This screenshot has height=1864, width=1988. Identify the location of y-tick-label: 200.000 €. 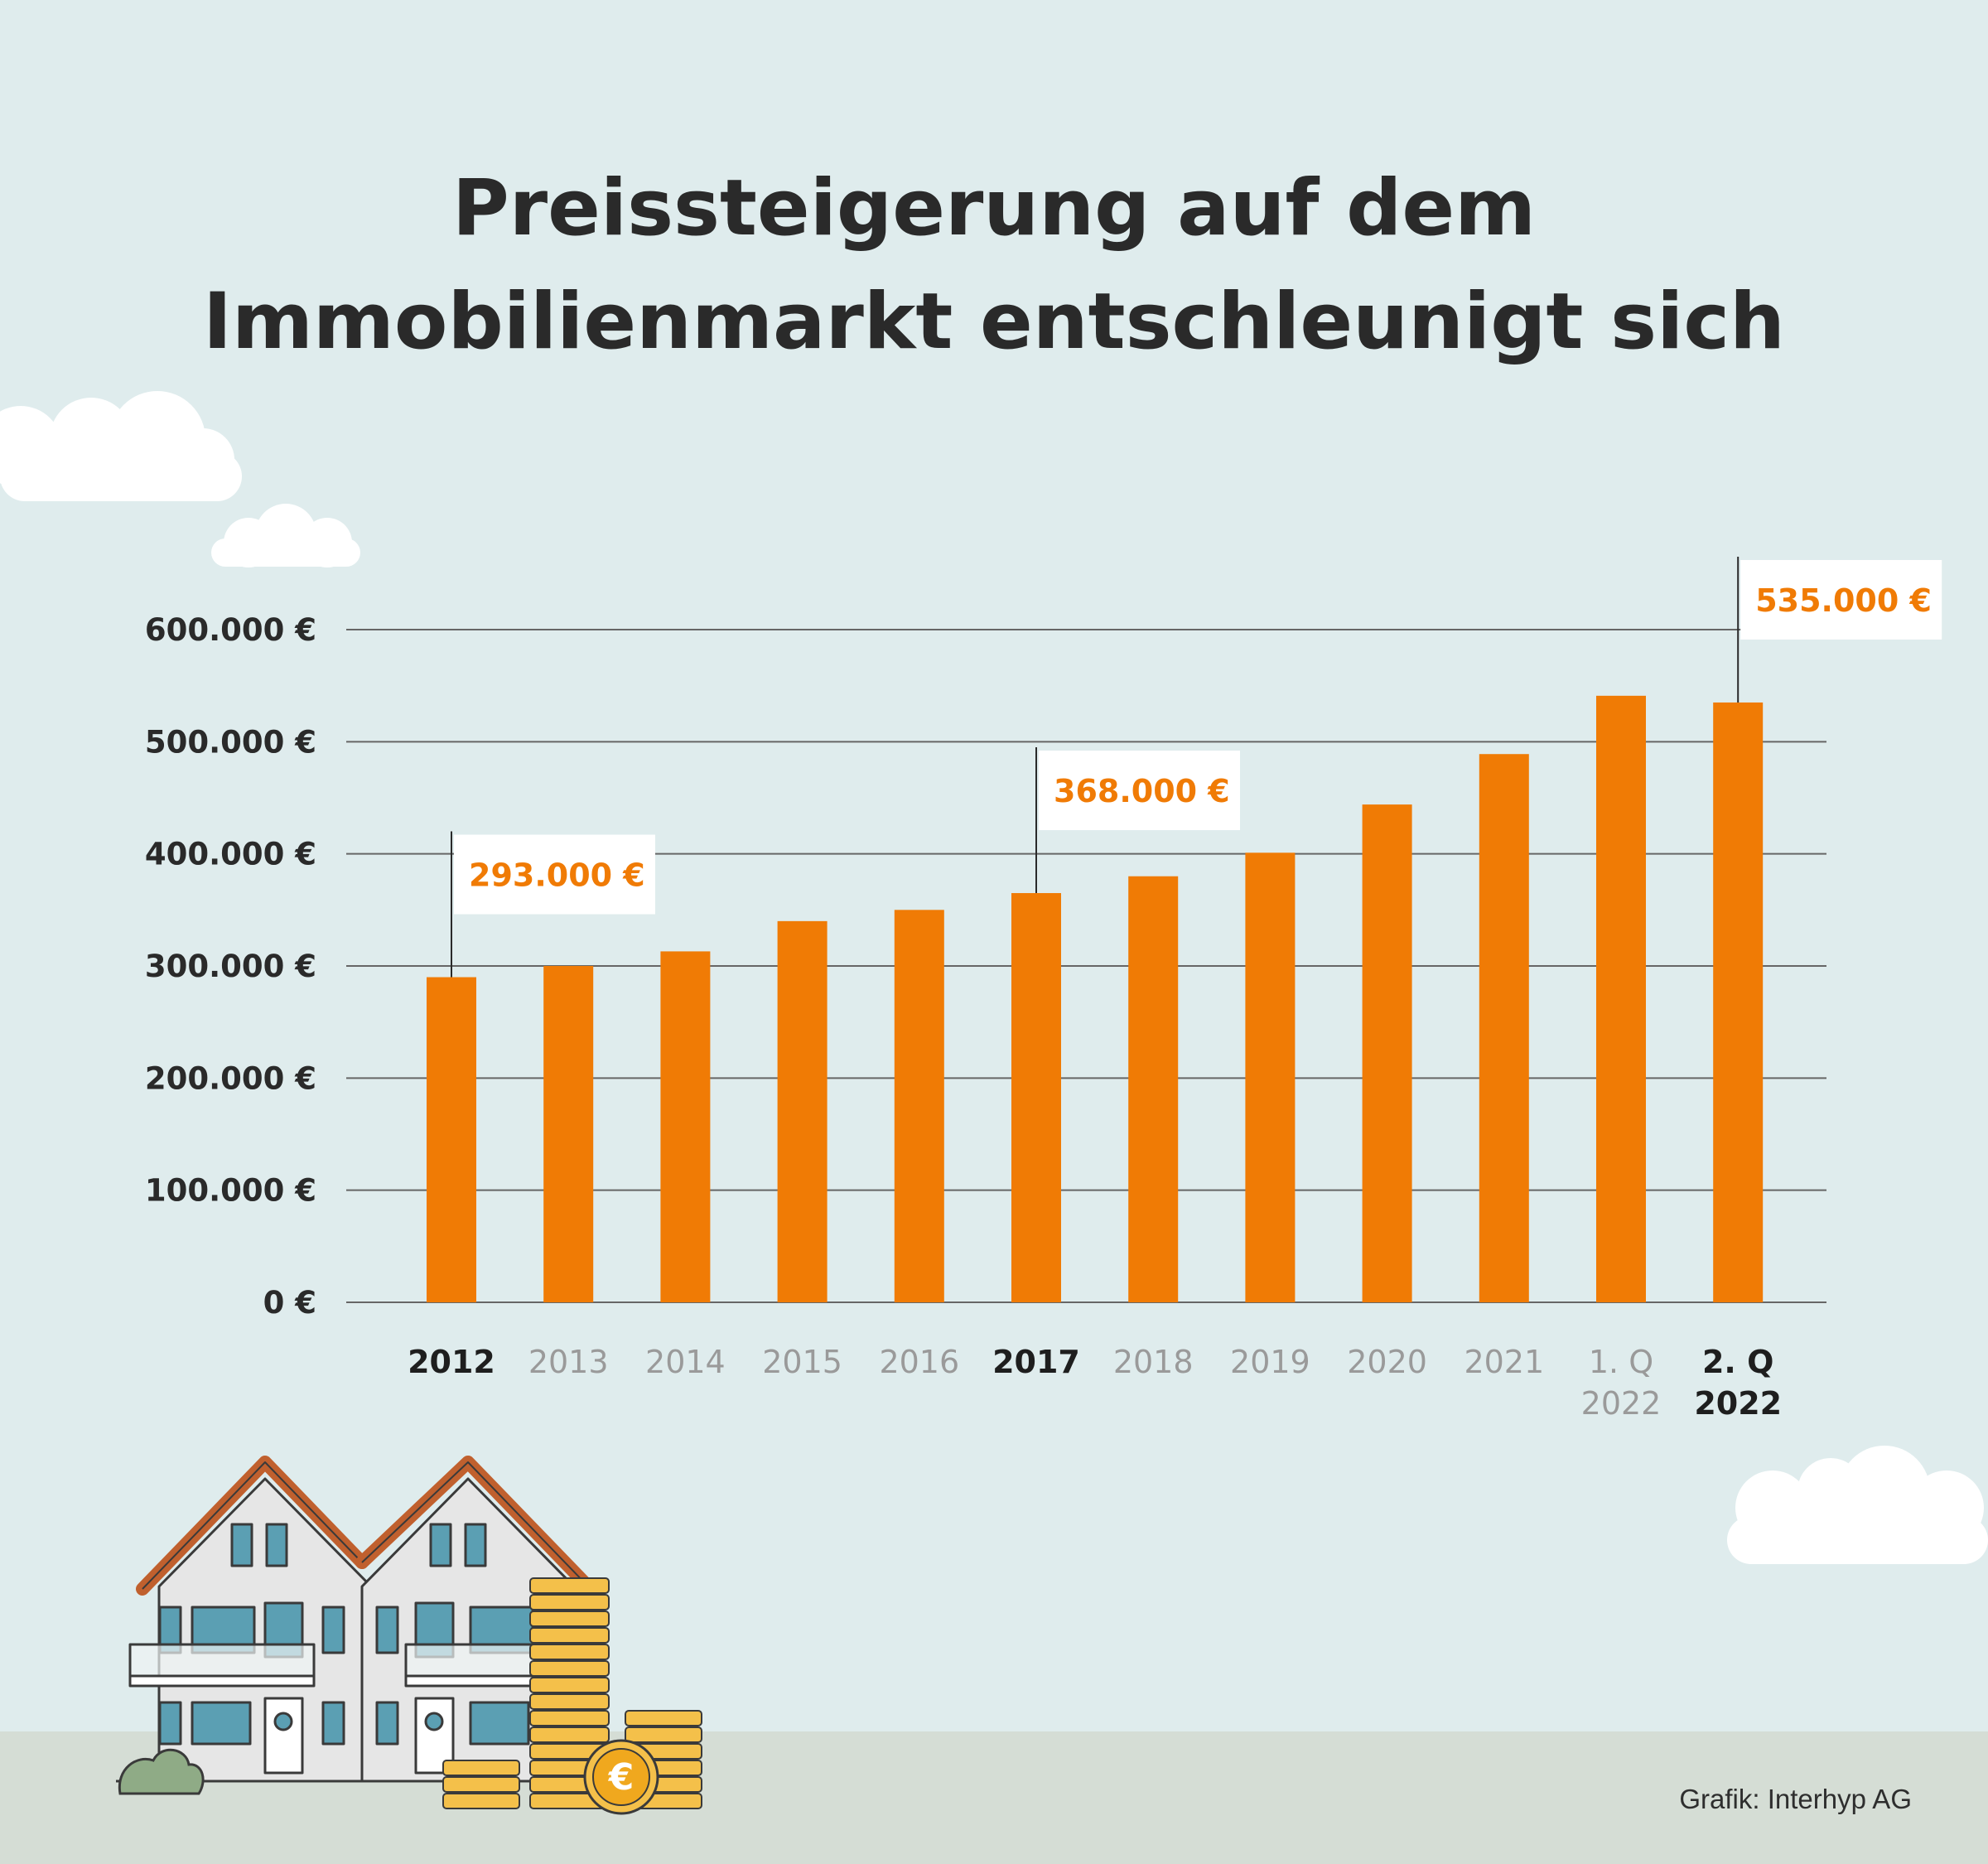
(230, 1078).